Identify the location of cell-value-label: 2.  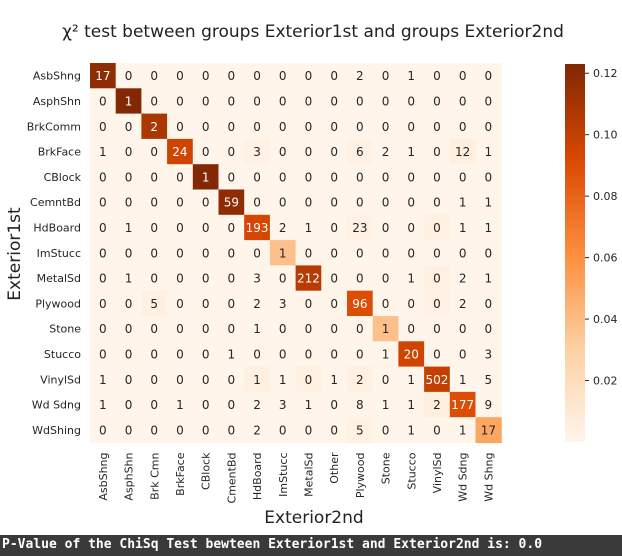
(463, 279).